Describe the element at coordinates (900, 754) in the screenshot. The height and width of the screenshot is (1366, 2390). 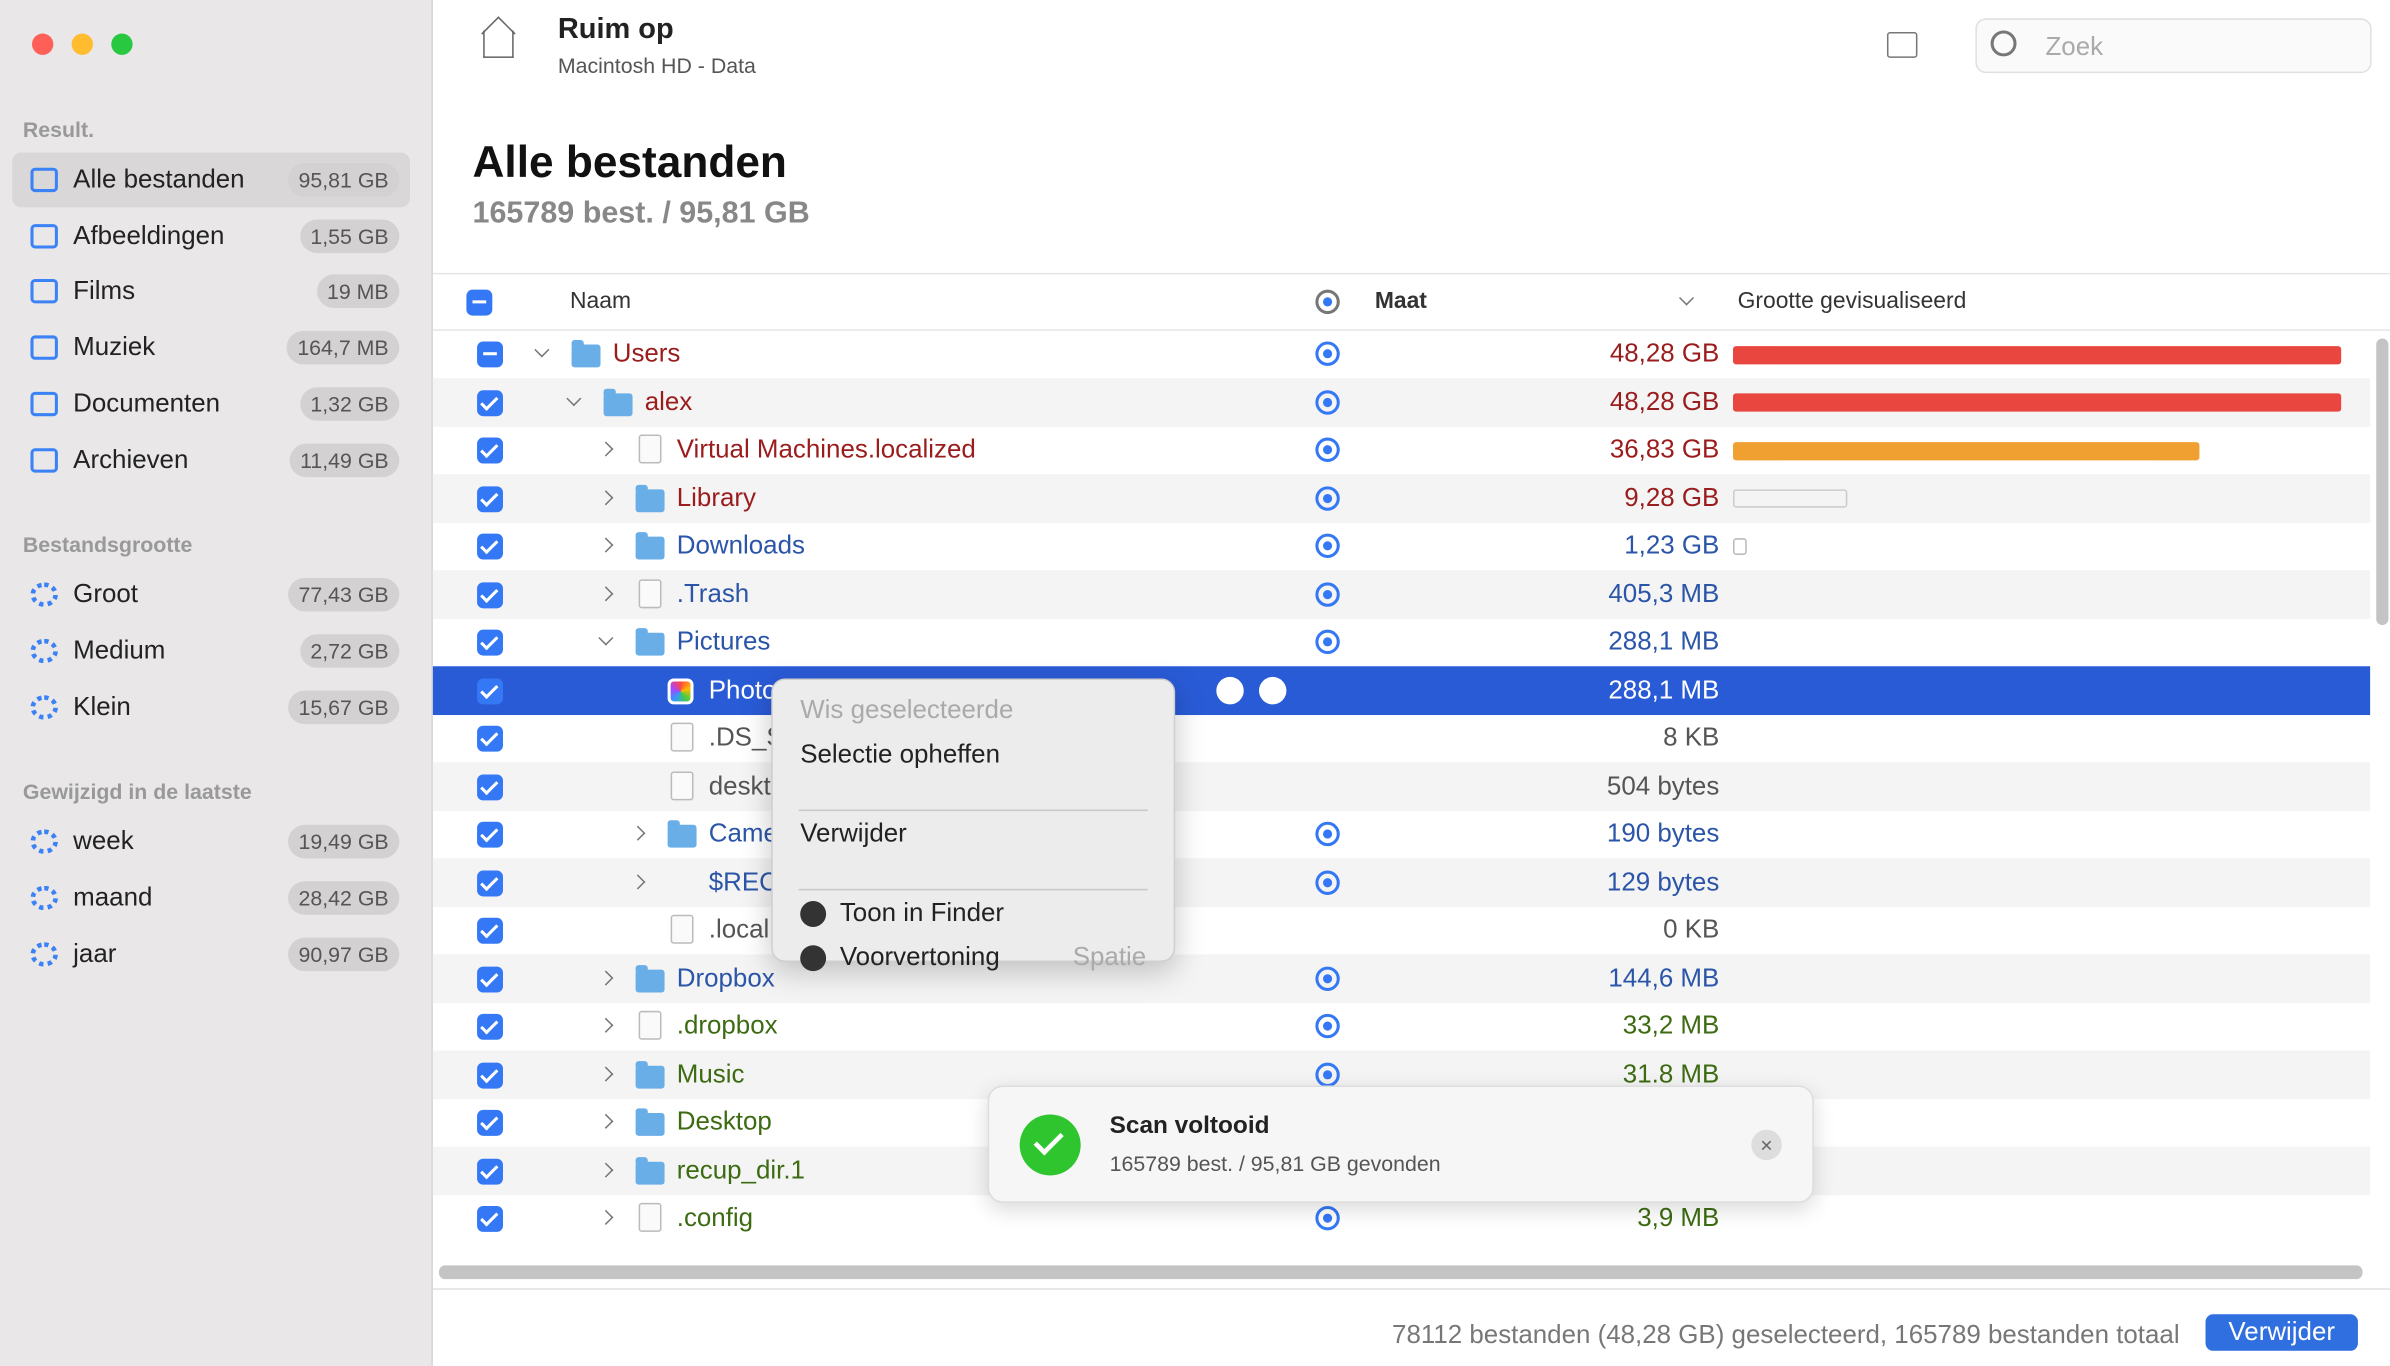
I see `menu-item: Selectie opheffen` at that location.